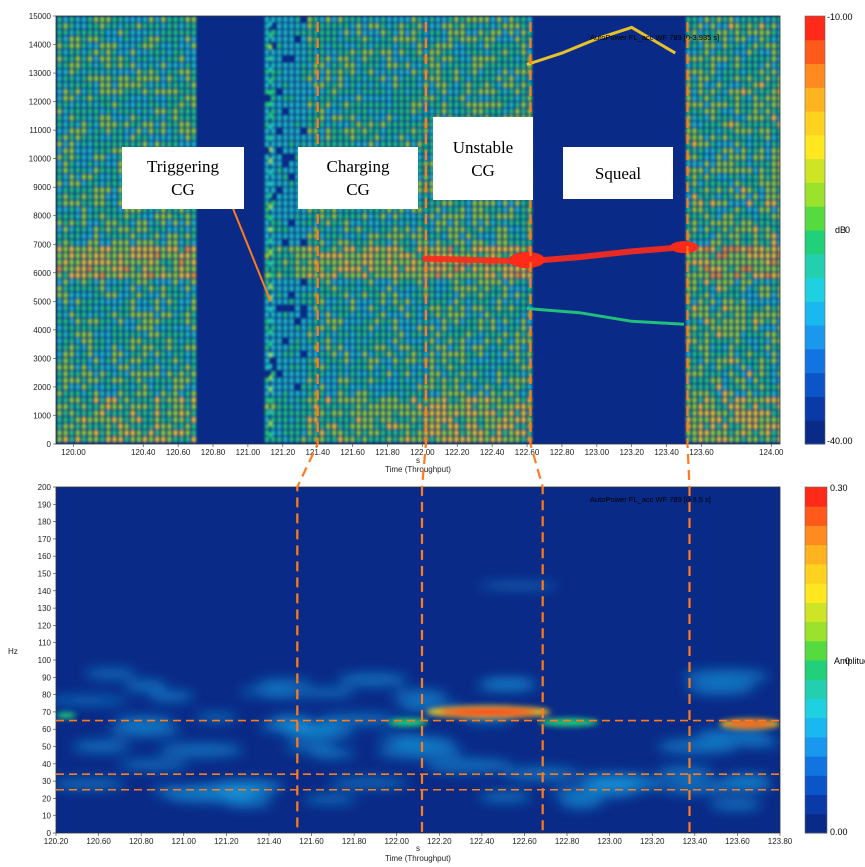  I want to click on top-x-tick-label: 120.60, so click(178, 452).